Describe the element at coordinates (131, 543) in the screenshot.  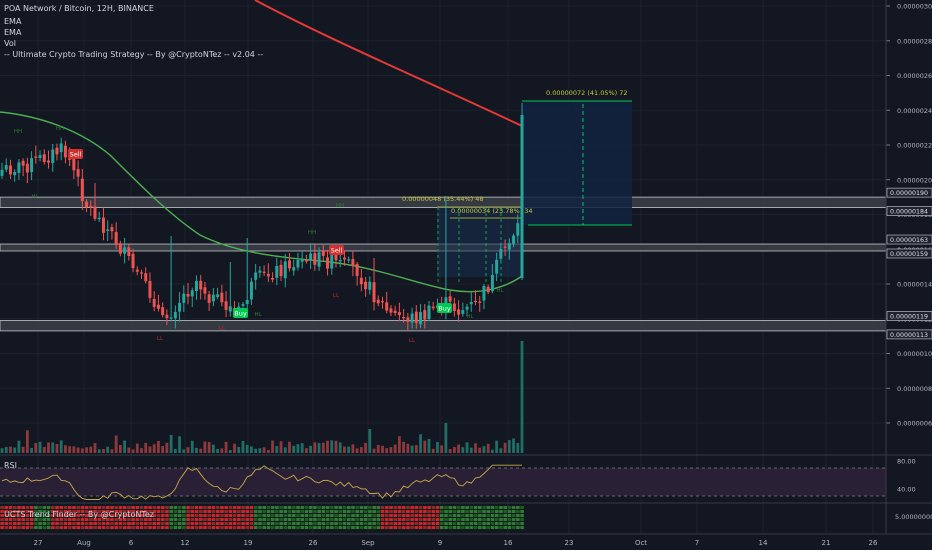
I see `time-tick-label: 6` at that location.